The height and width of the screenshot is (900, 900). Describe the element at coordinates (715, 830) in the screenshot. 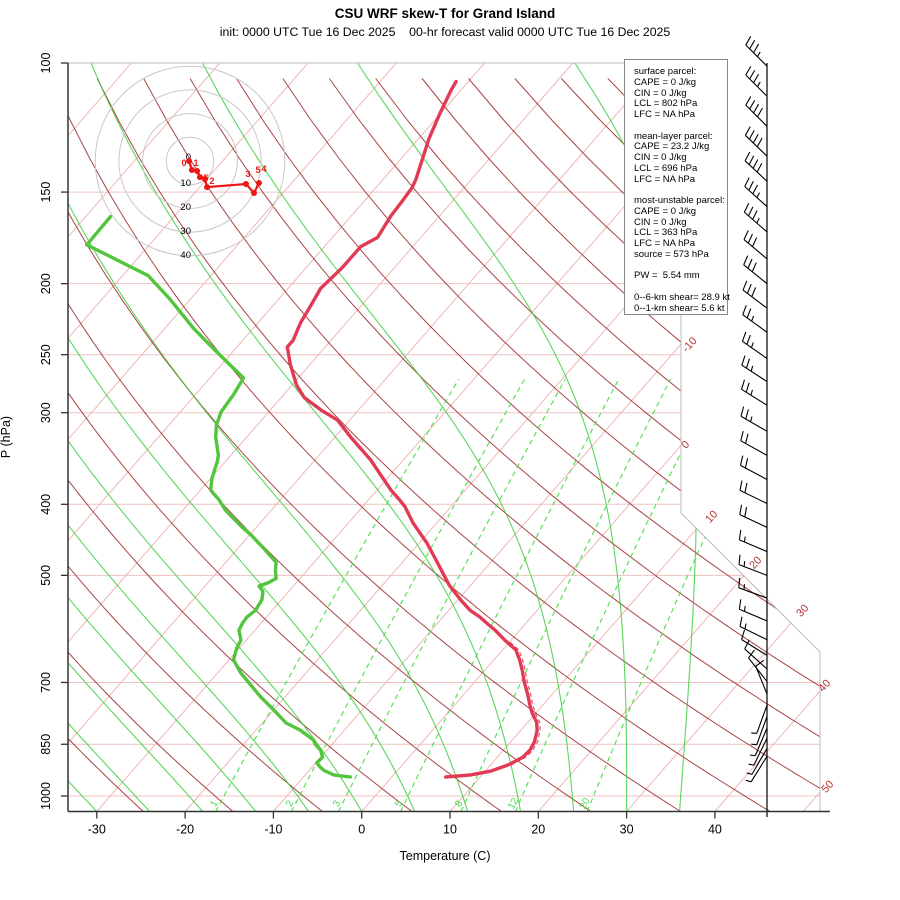

I see `x-tick-label: 40` at that location.